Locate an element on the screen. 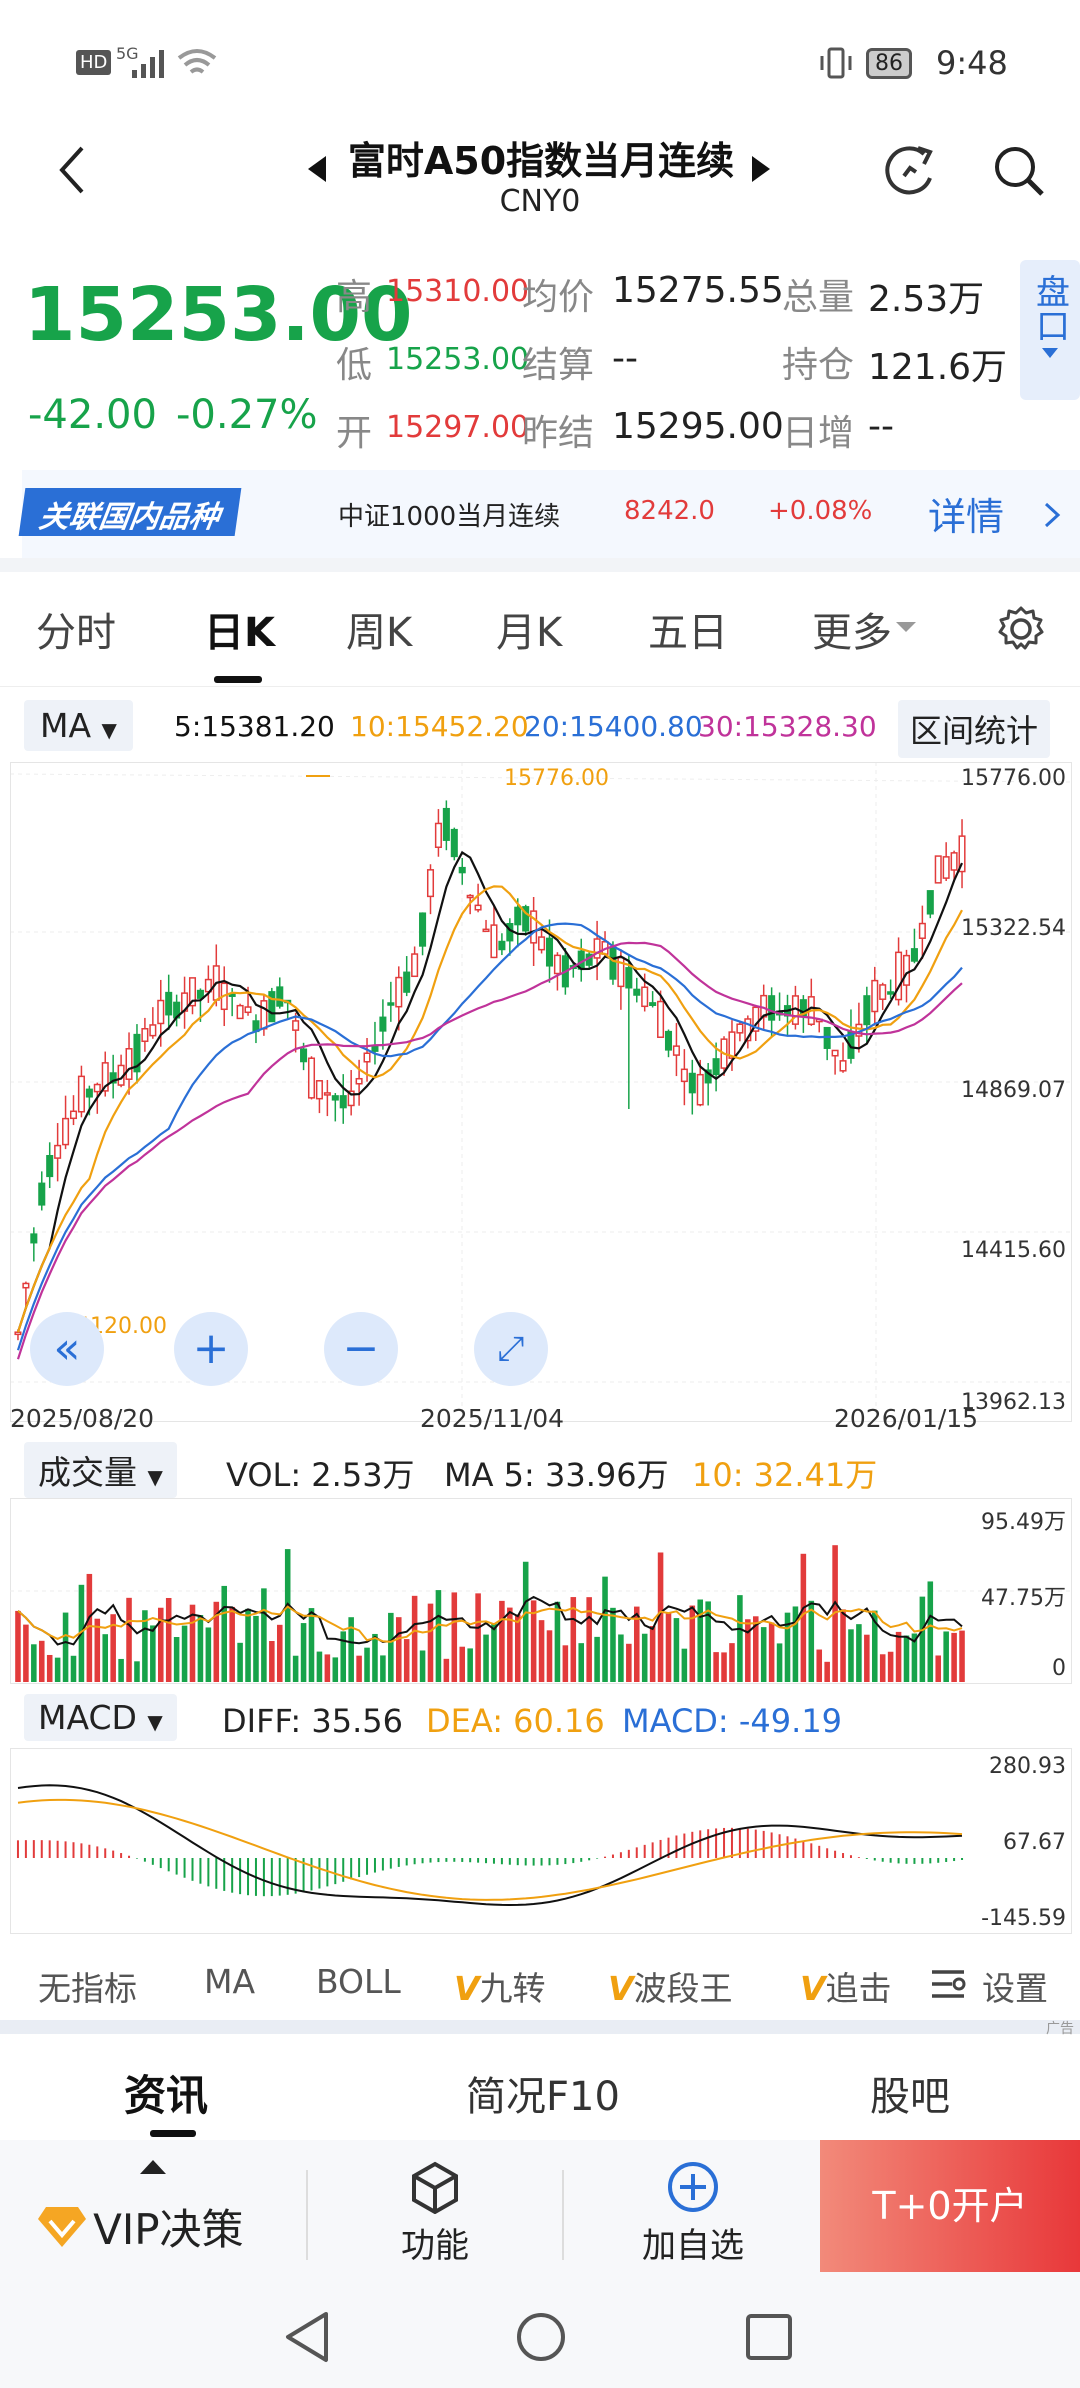 The image size is (1080, 2388). nav-recents-icon is located at coordinates (769, 2337).